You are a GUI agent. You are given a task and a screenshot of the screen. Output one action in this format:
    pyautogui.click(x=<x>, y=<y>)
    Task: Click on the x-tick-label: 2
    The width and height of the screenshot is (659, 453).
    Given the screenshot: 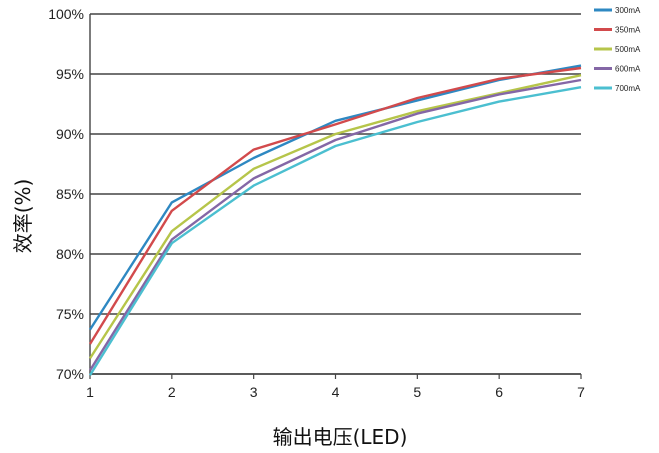 What is the action you would take?
    pyautogui.click(x=172, y=392)
    